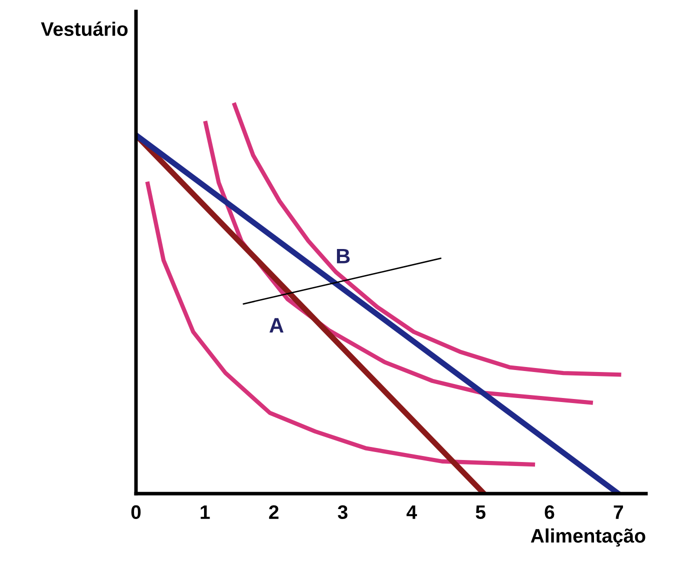 The image size is (680, 574). I want to click on y-axis-title: Vestuário, so click(84, 29).